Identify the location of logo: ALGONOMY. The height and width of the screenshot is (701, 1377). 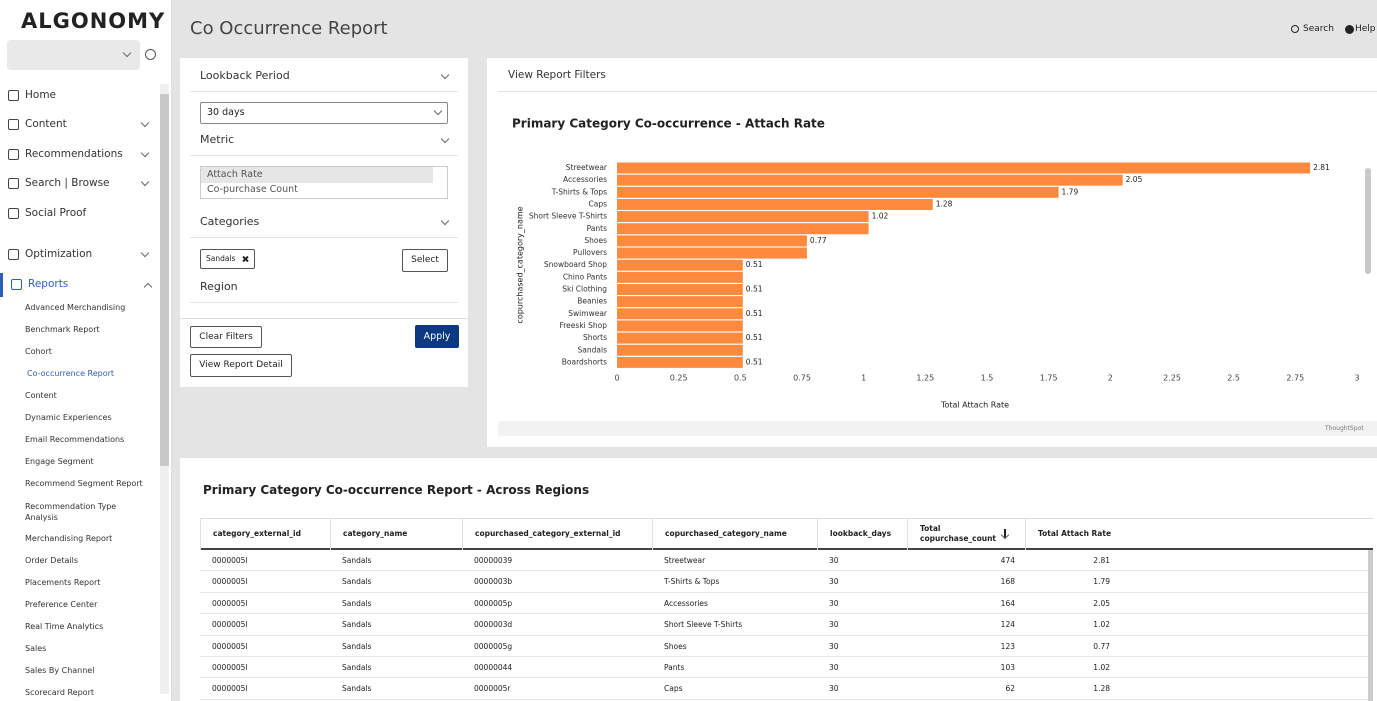
(93, 21).